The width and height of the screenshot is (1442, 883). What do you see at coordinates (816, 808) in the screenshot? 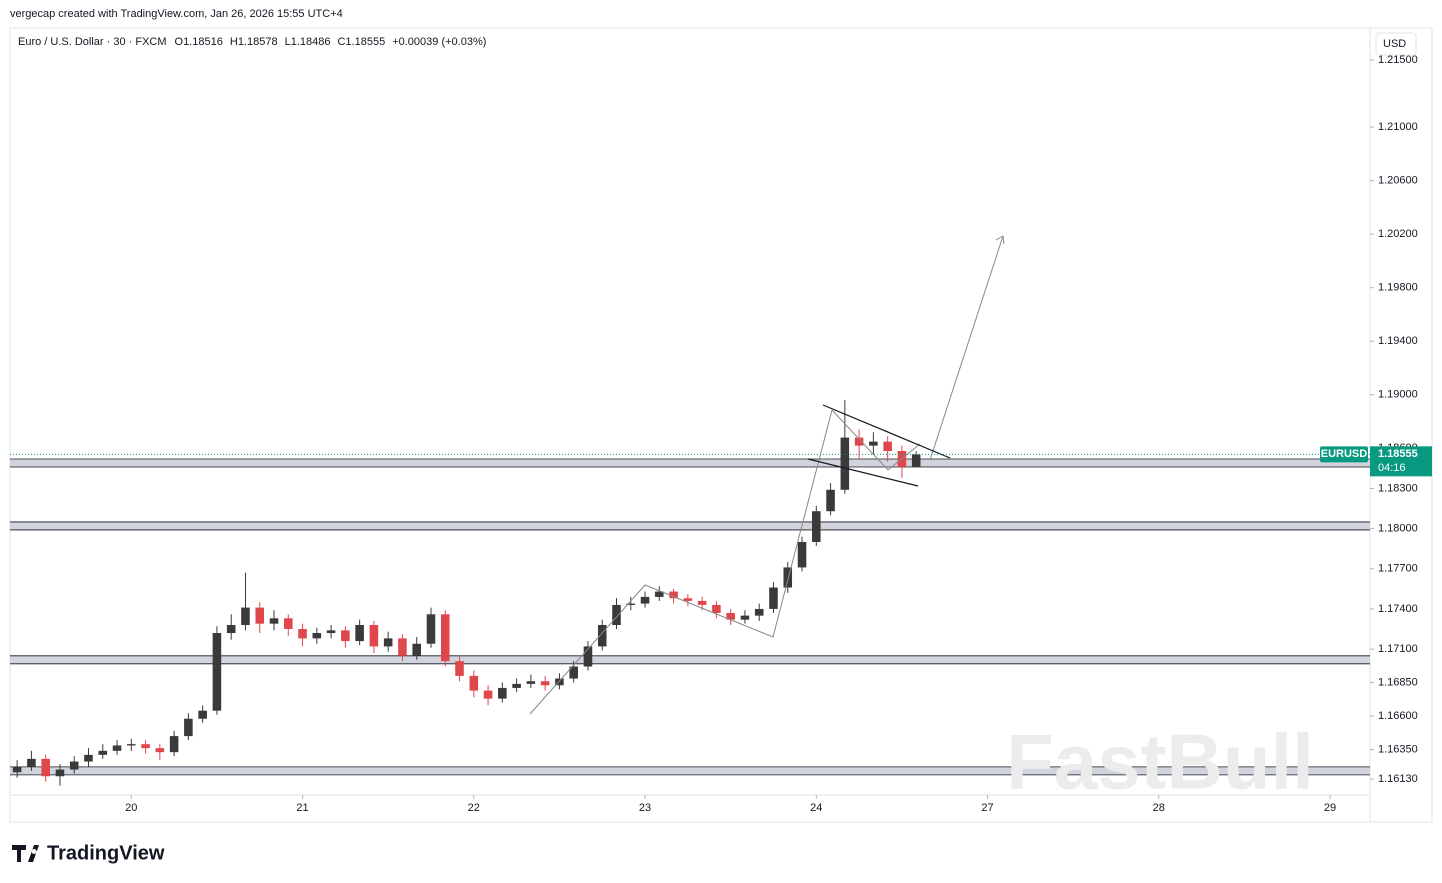
I see `x-tick-label: 24` at bounding box center [816, 808].